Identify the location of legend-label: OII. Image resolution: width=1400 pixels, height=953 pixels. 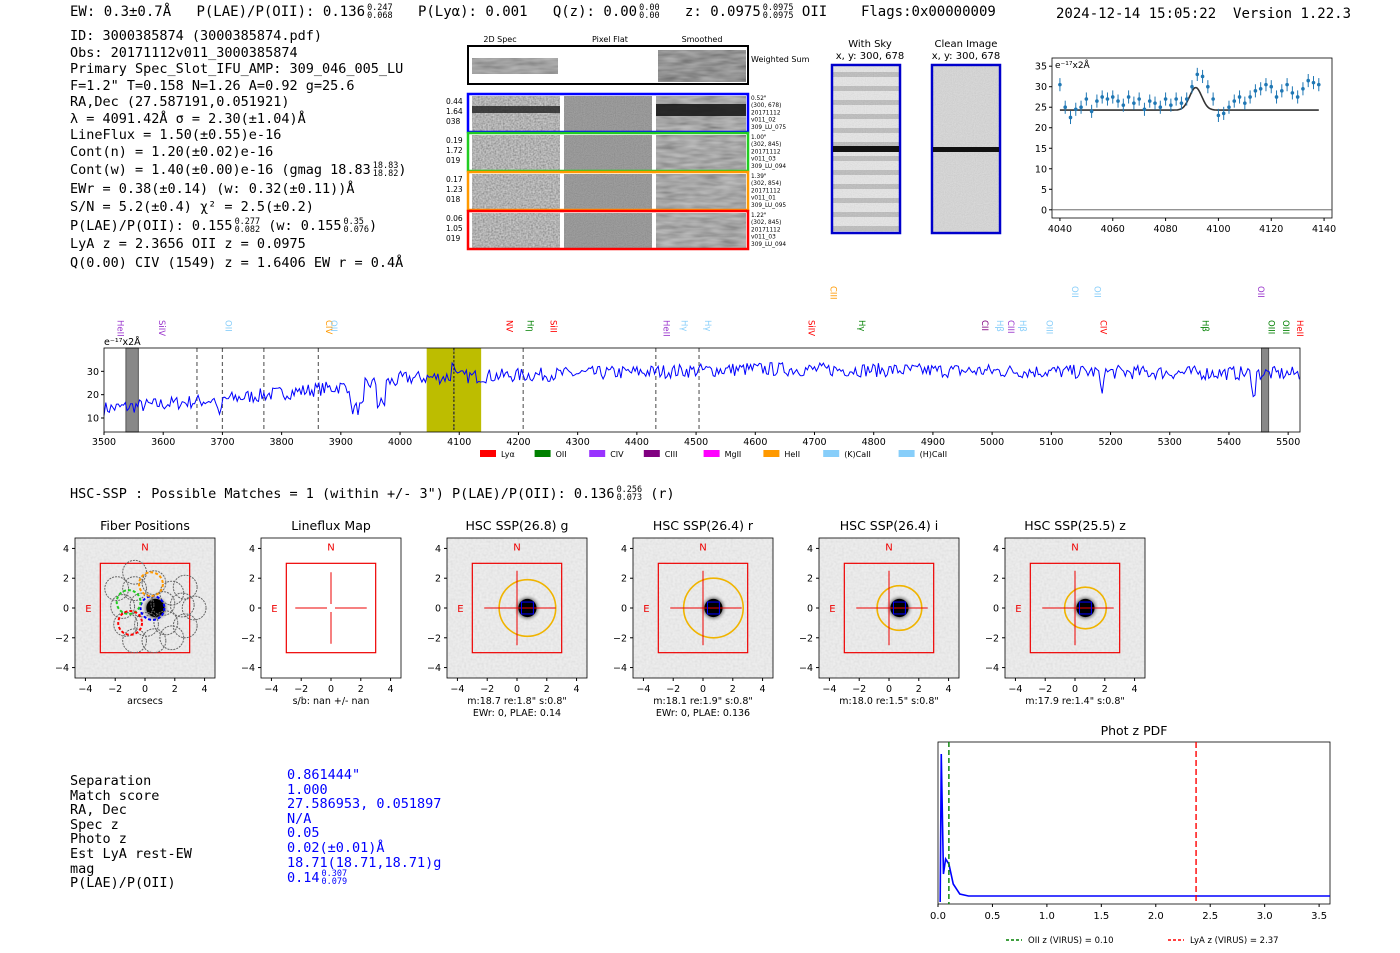
(561, 454).